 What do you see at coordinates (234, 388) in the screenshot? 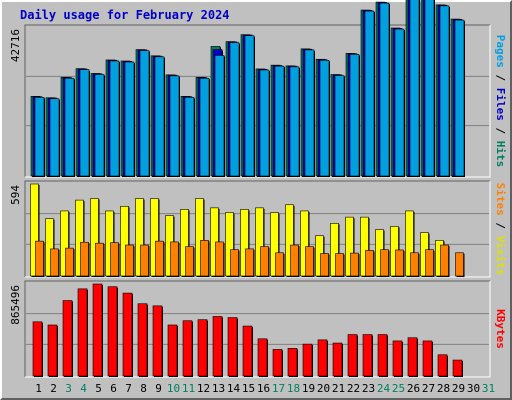
I see `x-tick-label-14: 14` at bounding box center [234, 388].